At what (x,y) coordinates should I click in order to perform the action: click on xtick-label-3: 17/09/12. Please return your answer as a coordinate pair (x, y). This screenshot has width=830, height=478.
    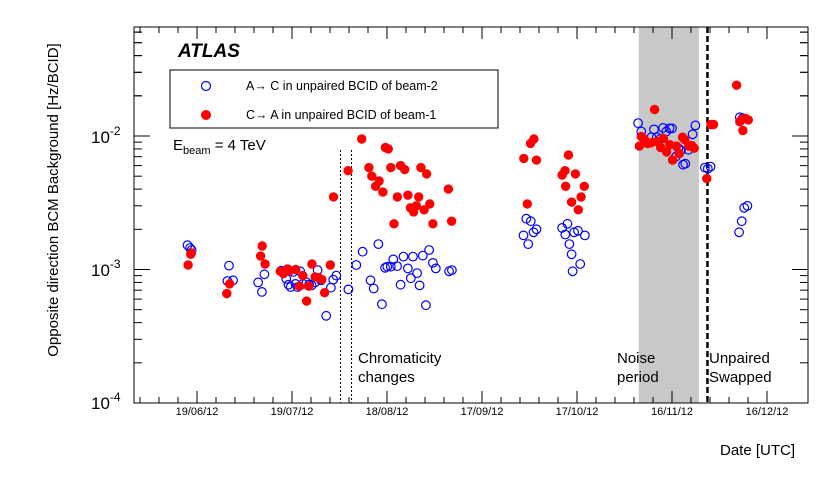
    Looking at the image, I should click on (482, 412).